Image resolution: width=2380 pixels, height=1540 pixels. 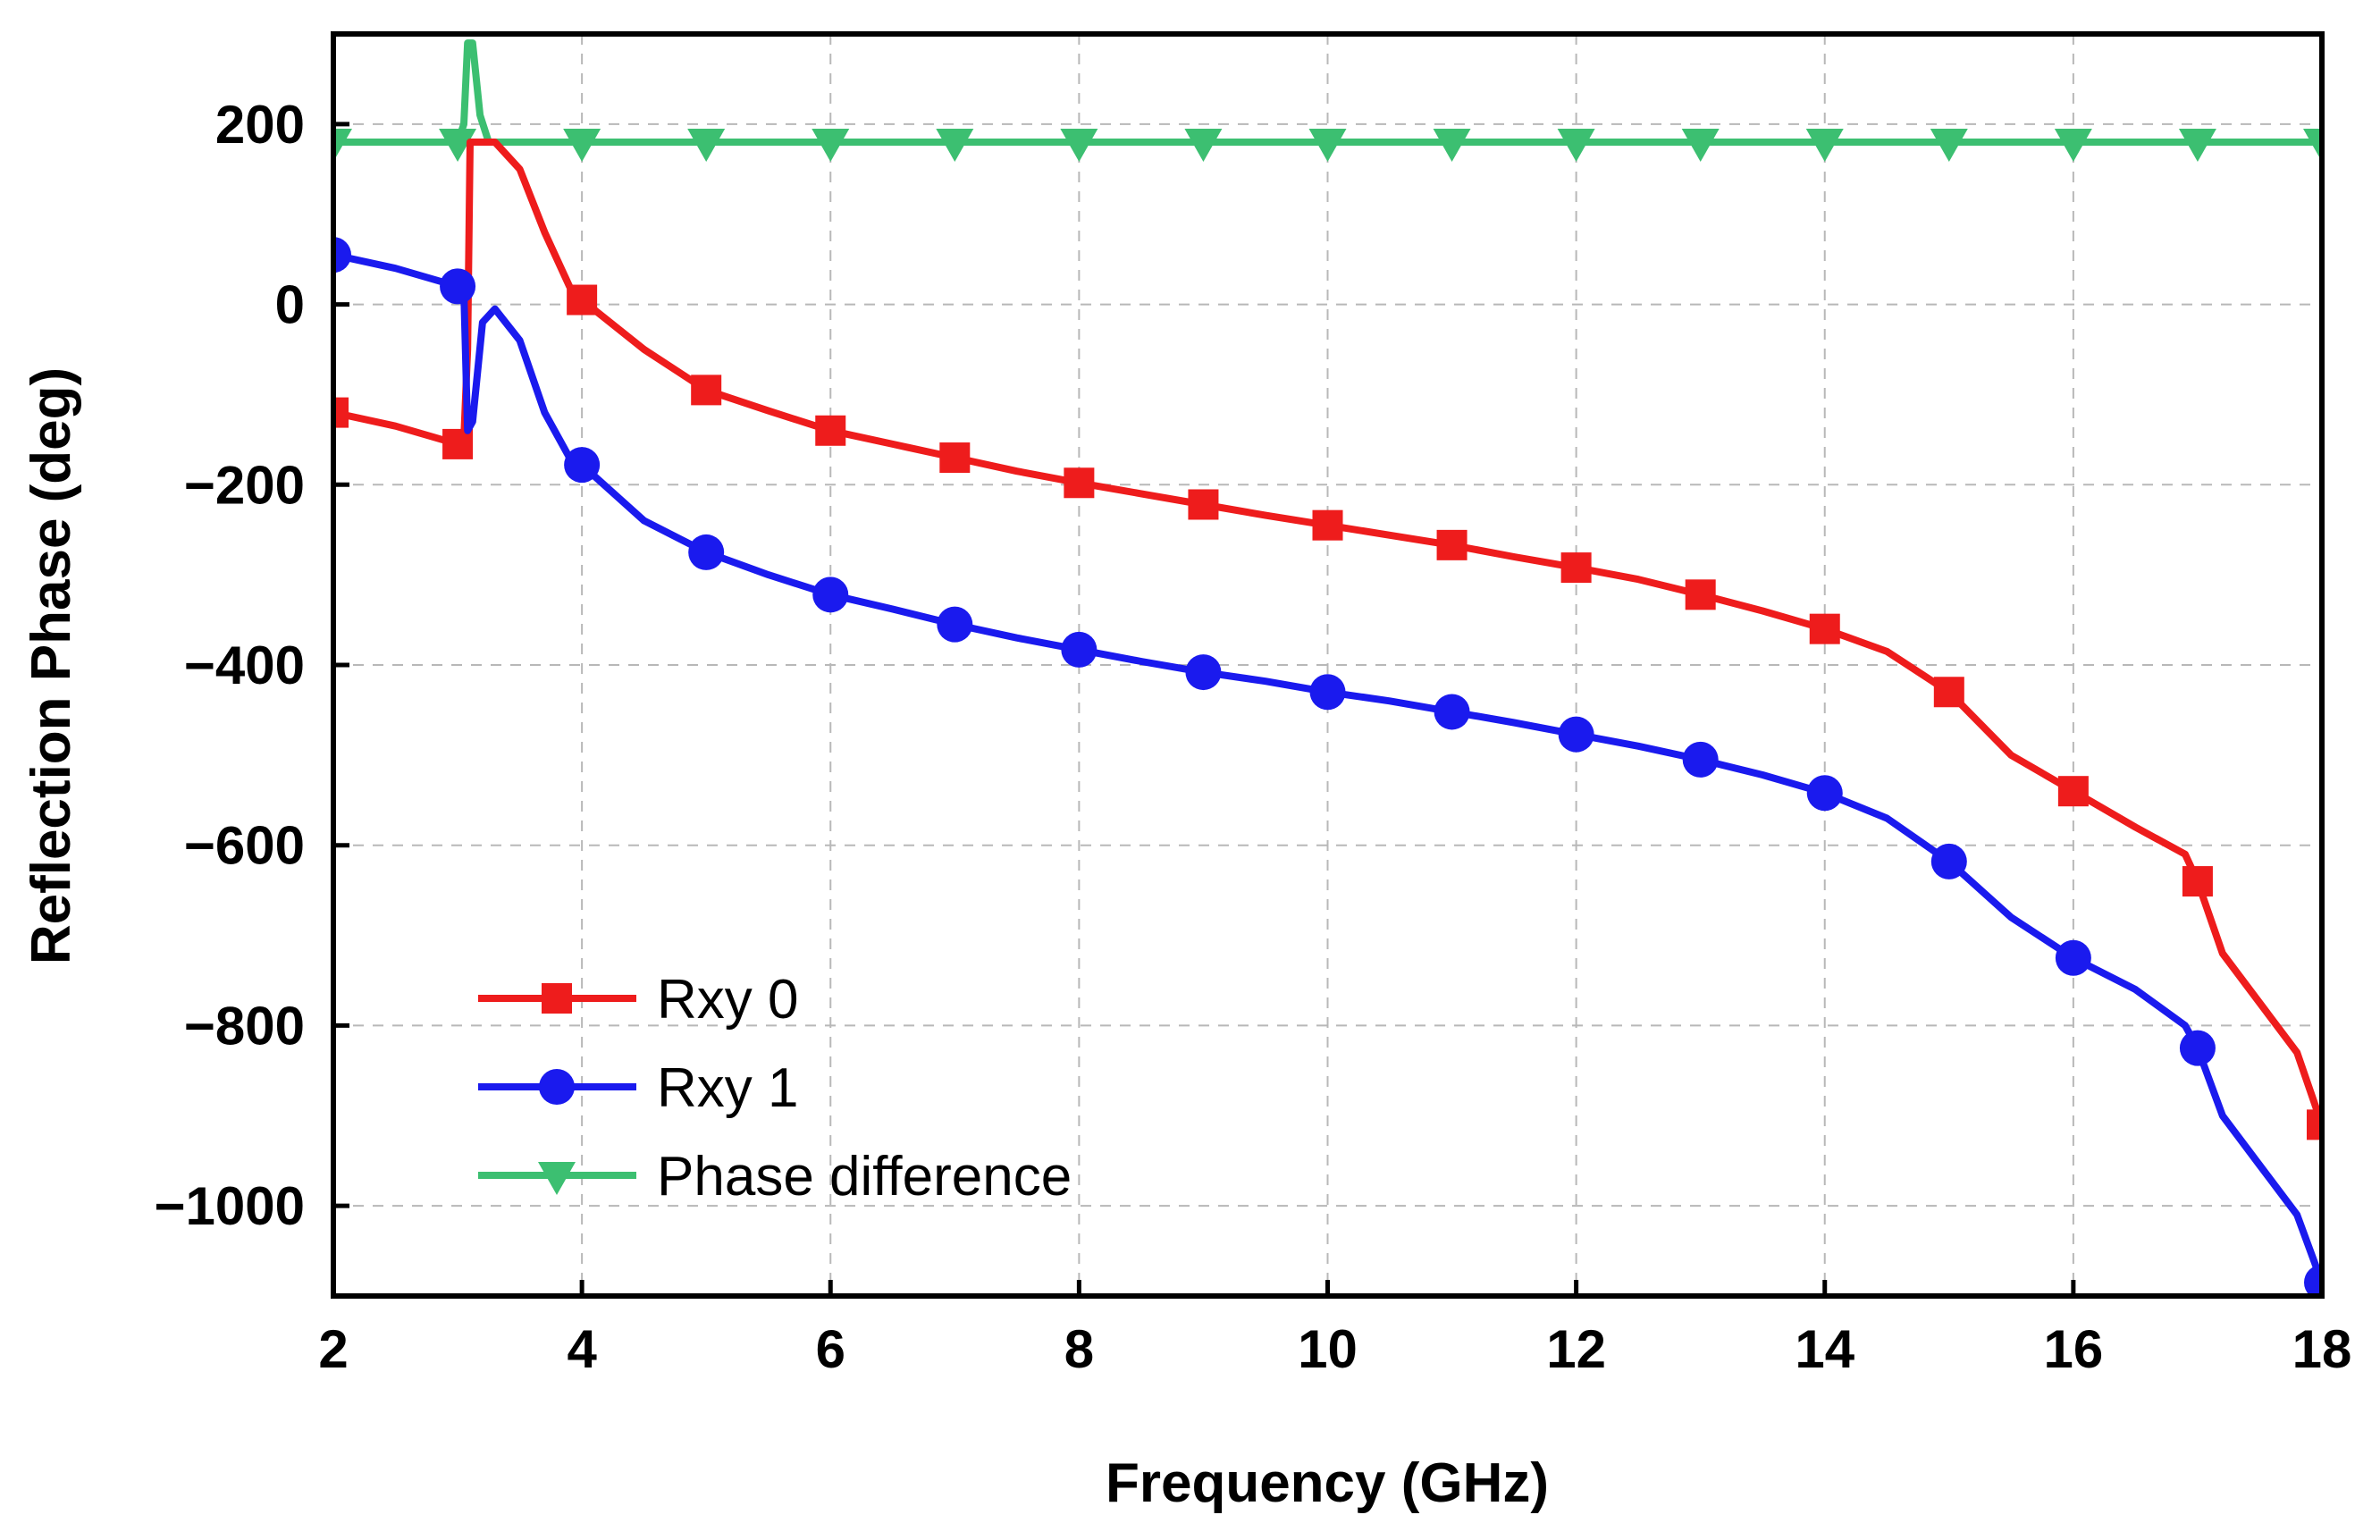 What do you see at coordinates (1576, 1349) in the screenshot?
I see `x-tick-label: 12` at bounding box center [1576, 1349].